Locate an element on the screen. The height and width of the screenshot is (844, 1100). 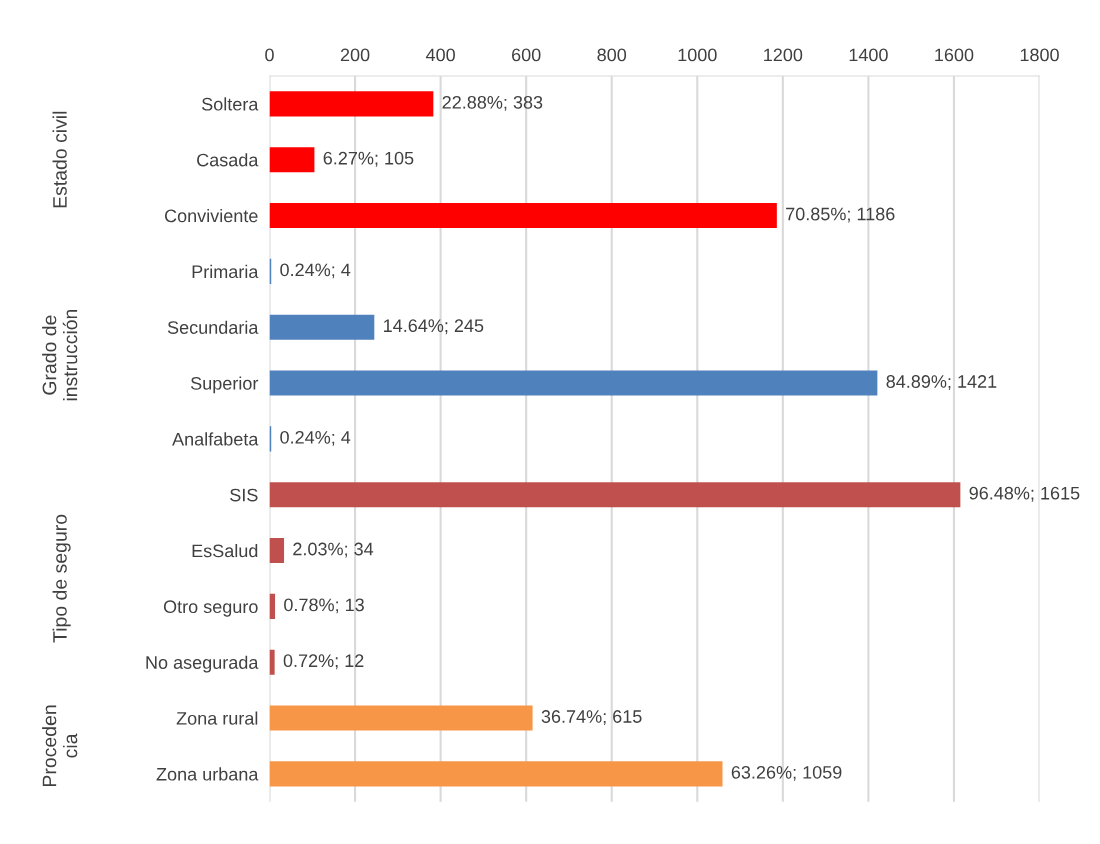
y-tick-label: SIS is located at coordinates (244, 495).